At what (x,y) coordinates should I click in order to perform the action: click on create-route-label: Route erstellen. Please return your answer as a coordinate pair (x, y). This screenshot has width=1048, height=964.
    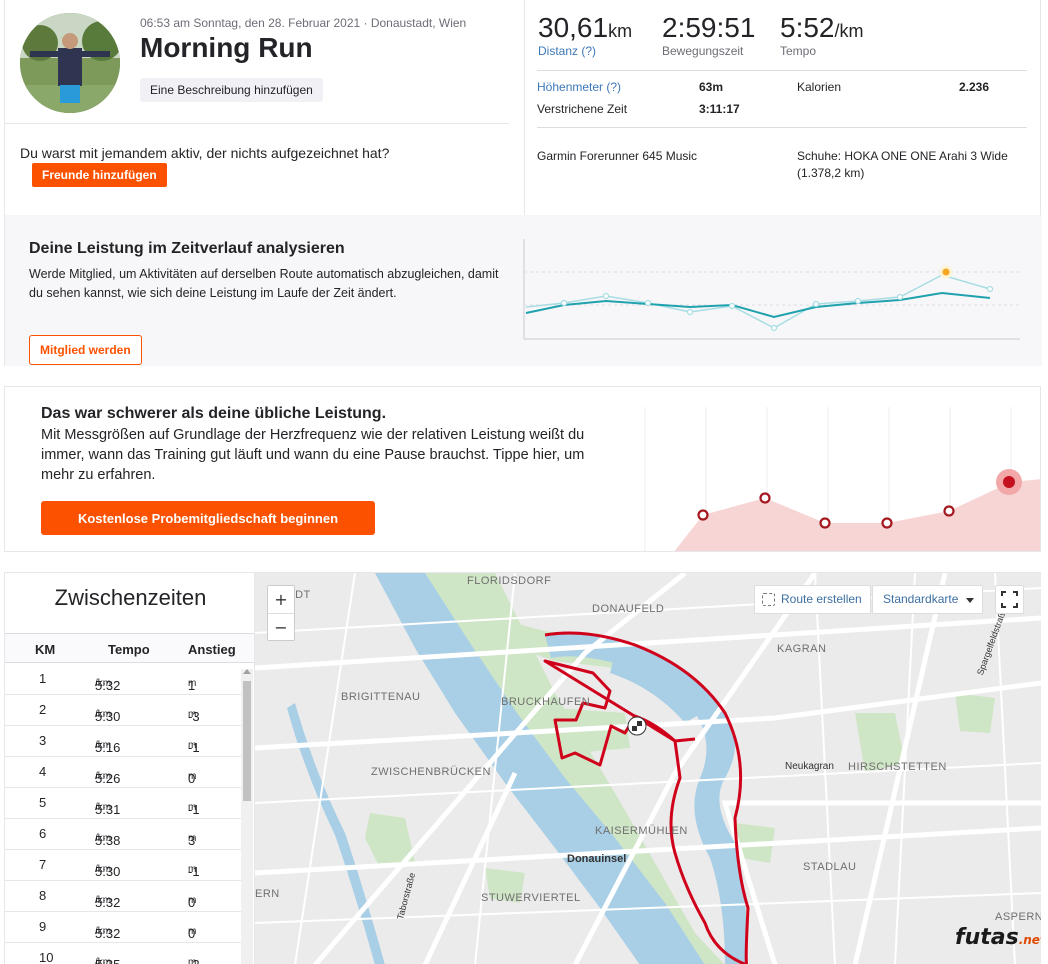
    Looking at the image, I should click on (821, 599).